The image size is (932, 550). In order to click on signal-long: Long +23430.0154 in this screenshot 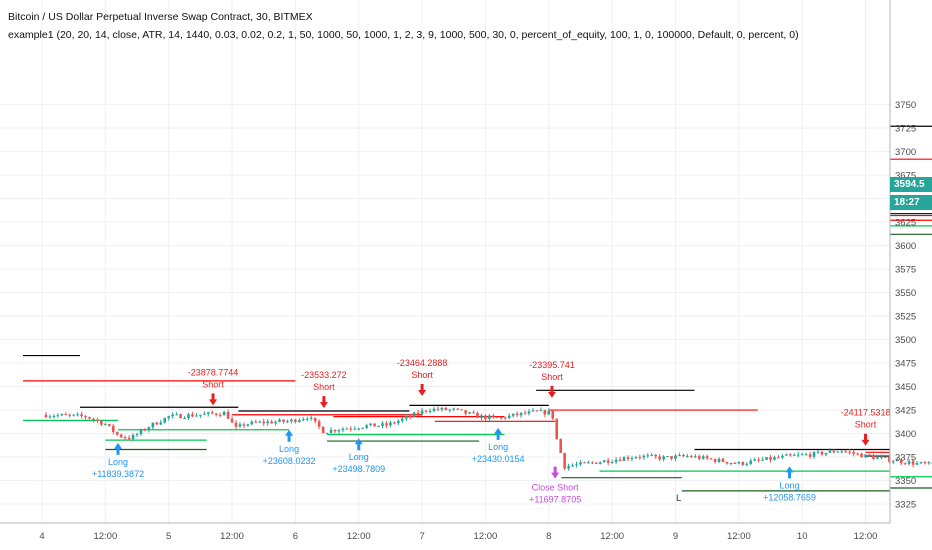, I will do `click(498, 445)`.